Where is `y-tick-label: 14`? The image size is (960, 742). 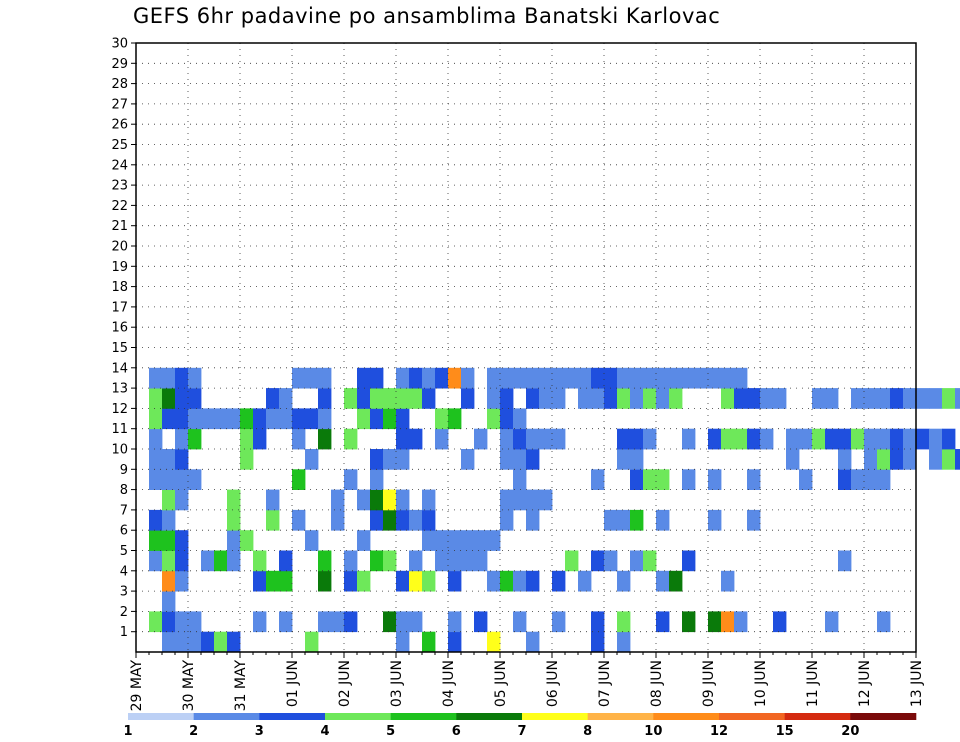 y-tick-label: 14 is located at coordinates (119, 368).